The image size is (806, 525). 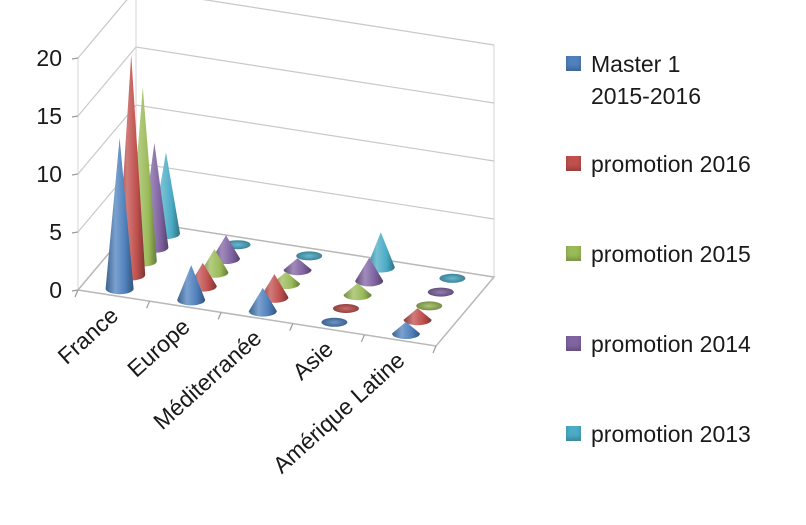 What do you see at coordinates (671, 344) in the screenshot?
I see `legend-label: promotion 2014` at bounding box center [671, 344].